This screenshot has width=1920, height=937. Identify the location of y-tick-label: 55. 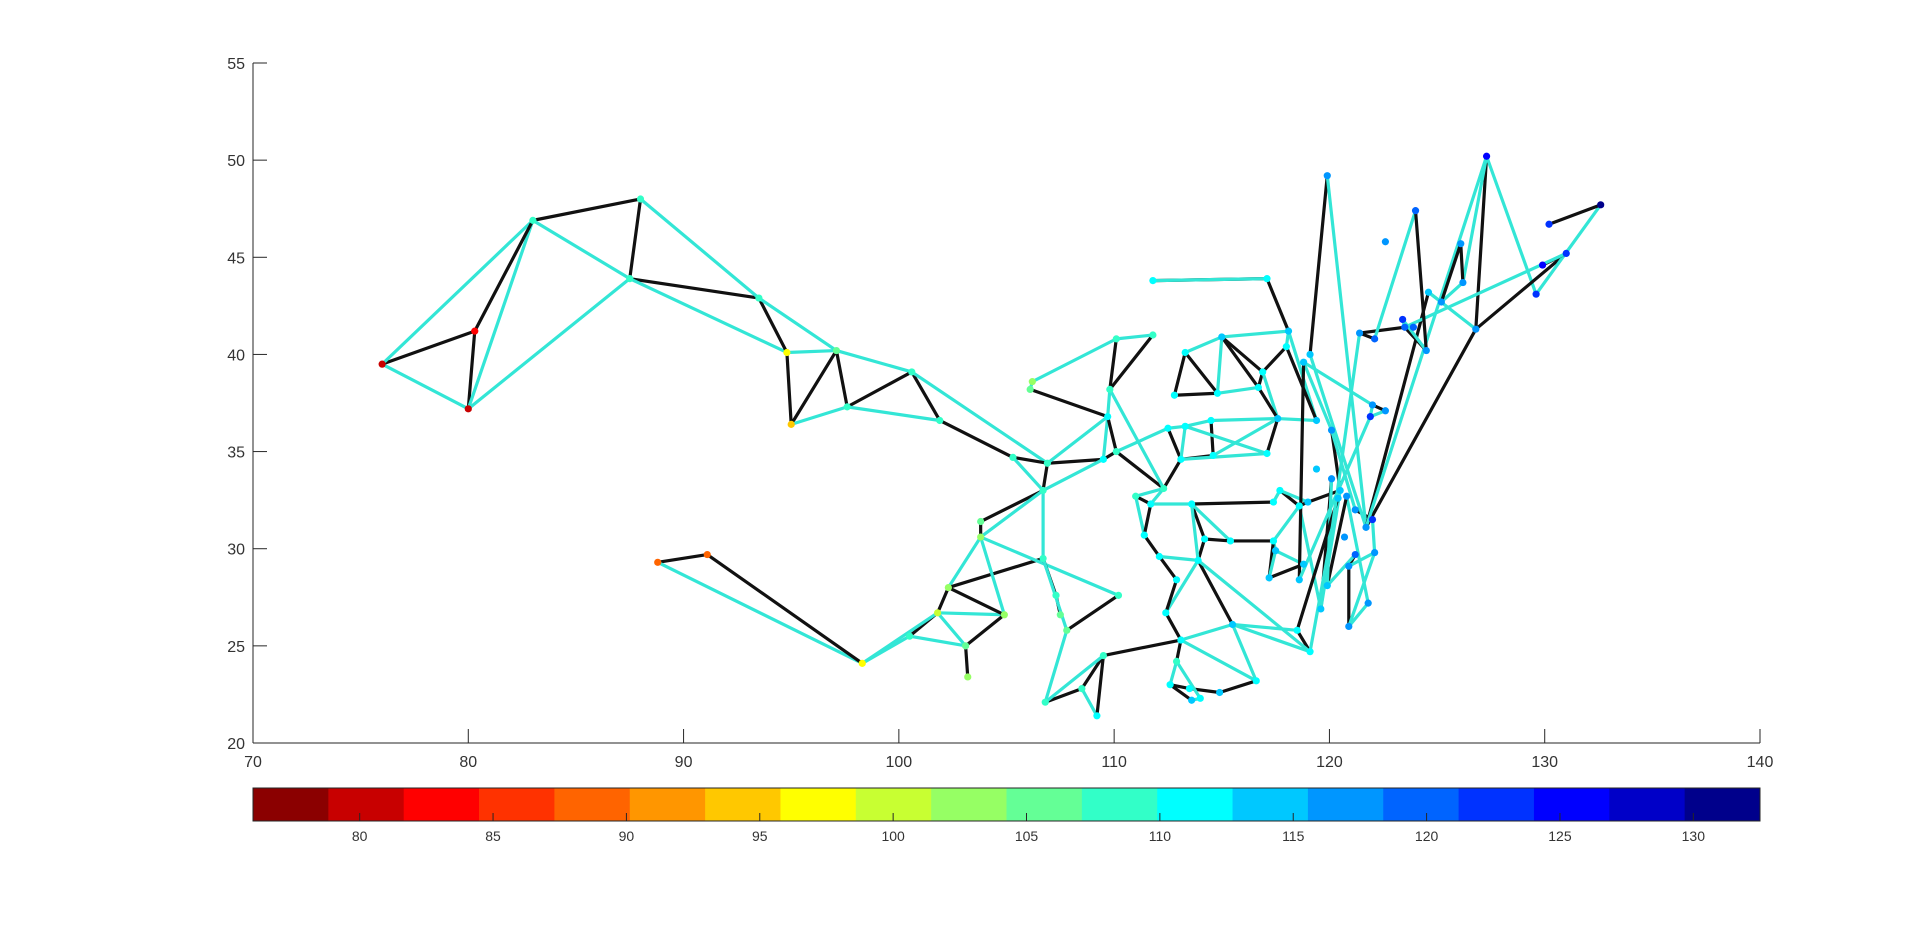
(236, 64).